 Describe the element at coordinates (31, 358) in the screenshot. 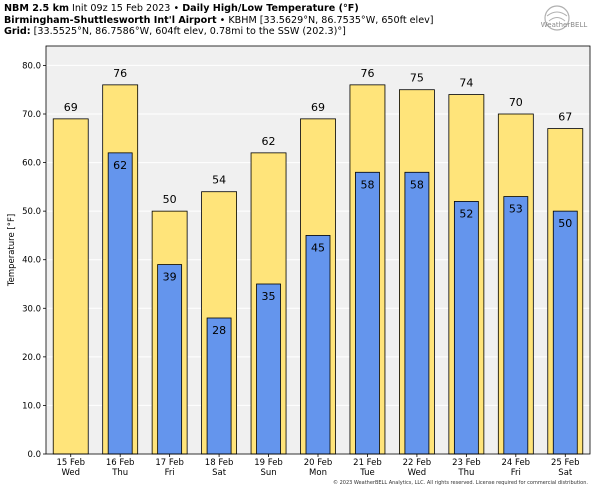

I see `y-tick-label: 20.0` at that location.